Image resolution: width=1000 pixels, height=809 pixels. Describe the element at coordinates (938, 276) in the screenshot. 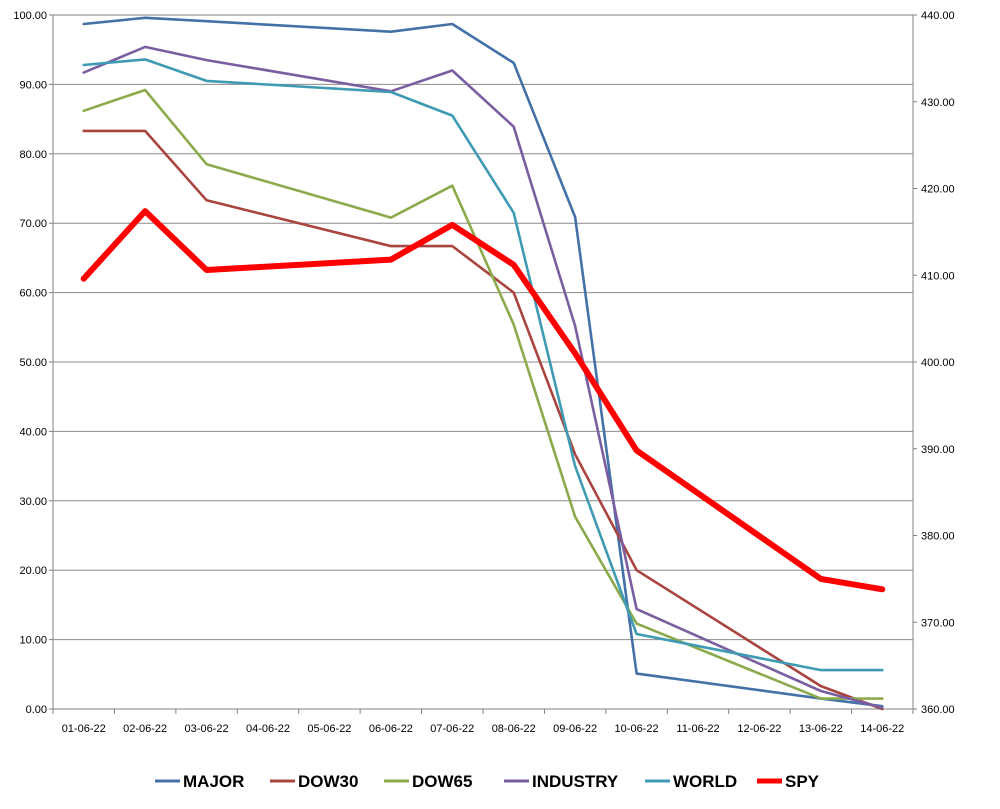

I see `y2-tick-label: 410.00` at that location.